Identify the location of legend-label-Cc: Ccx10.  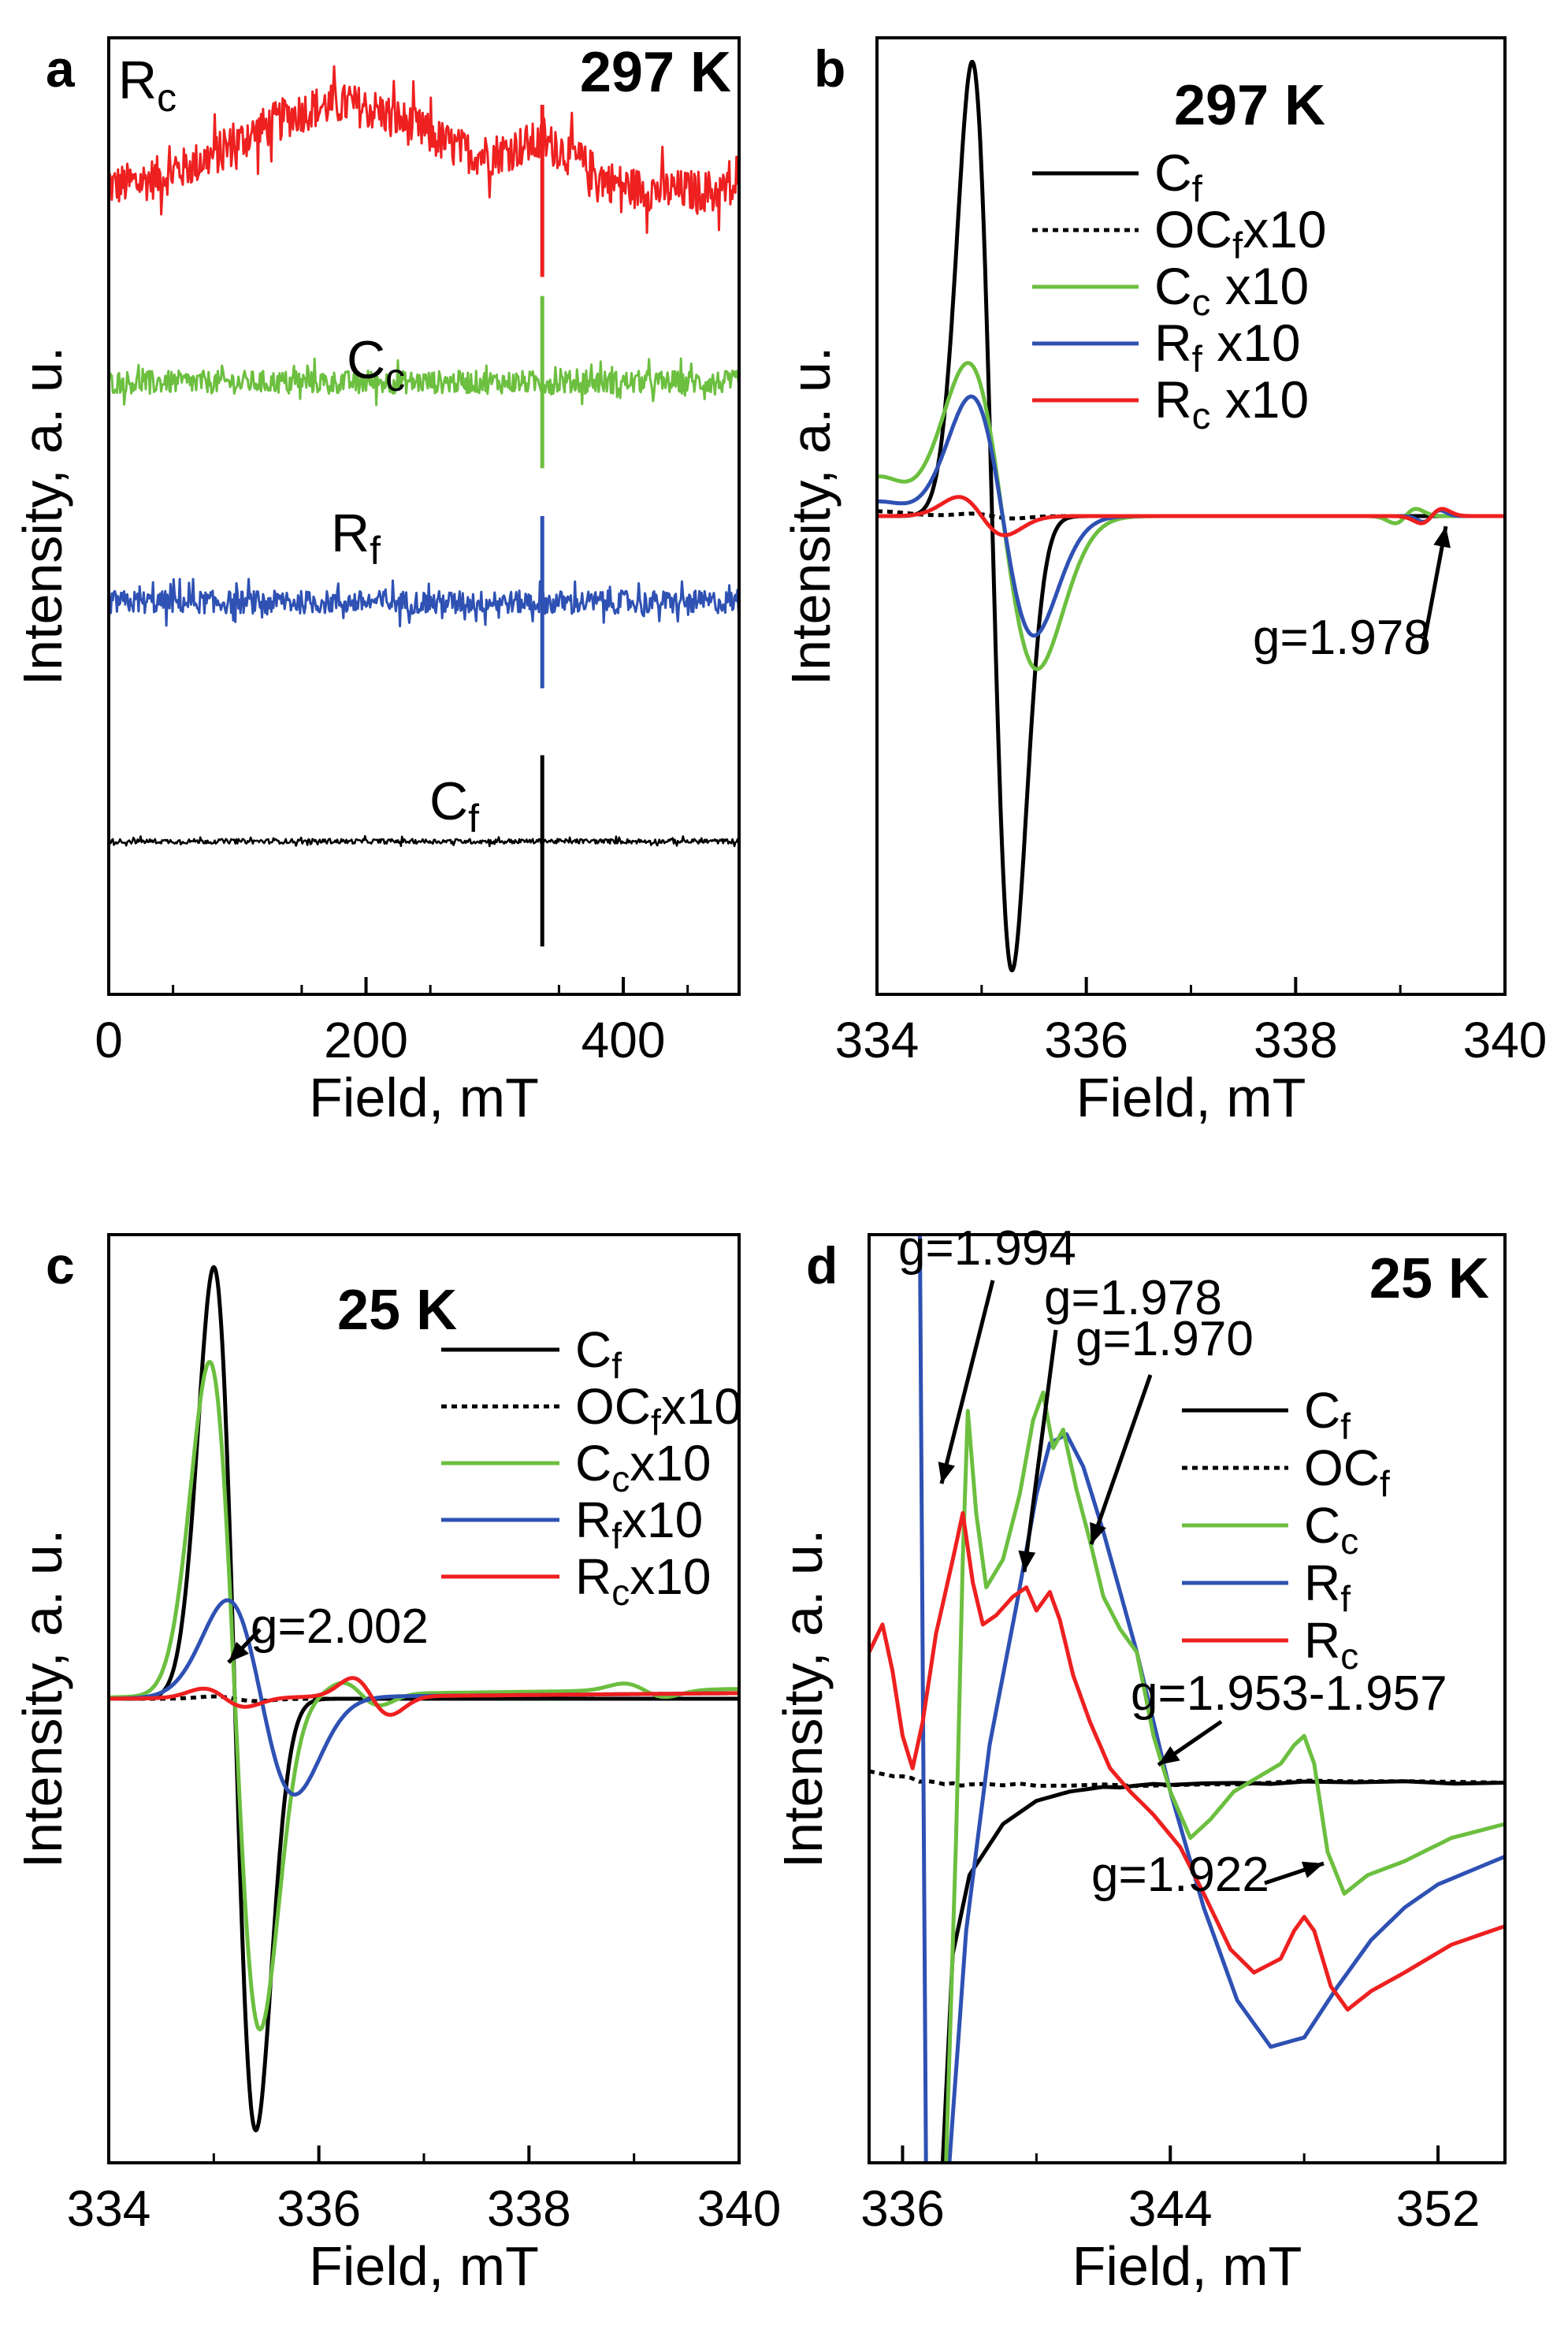
(643, 1467).